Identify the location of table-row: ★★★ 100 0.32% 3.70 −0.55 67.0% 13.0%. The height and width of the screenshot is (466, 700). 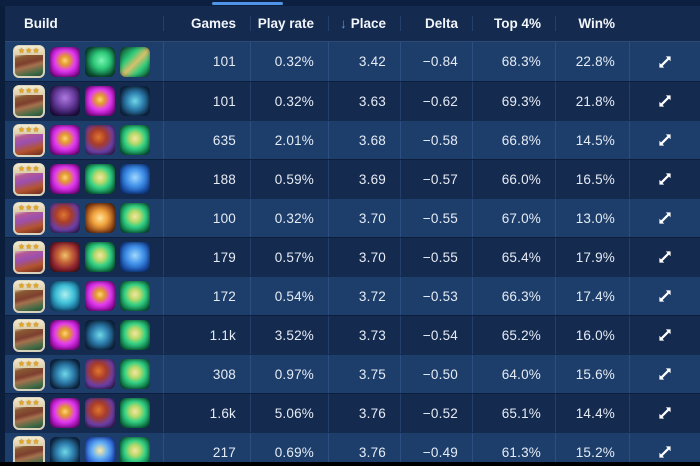
(350, 217).